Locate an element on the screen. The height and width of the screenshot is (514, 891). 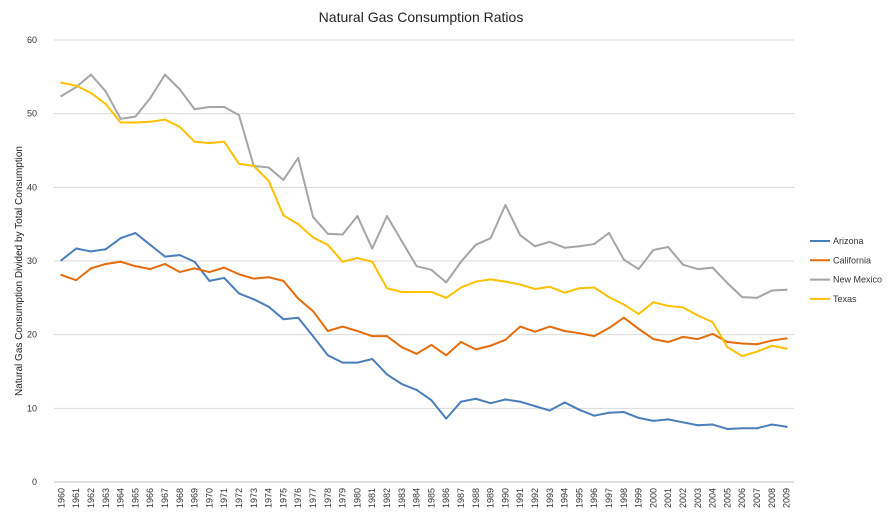
x-tick-label: 1966 is located at coordinates (150, 498).